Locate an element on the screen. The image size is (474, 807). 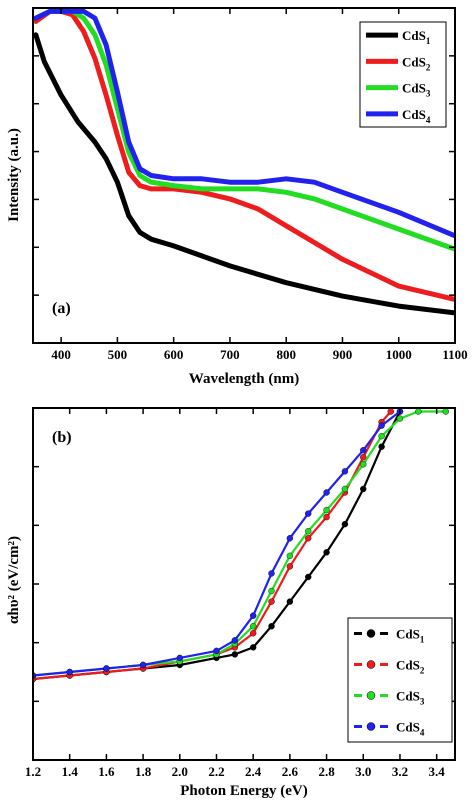
chart-b-x-tick-label-8: 2.8 is located at coordinates (326, 771).